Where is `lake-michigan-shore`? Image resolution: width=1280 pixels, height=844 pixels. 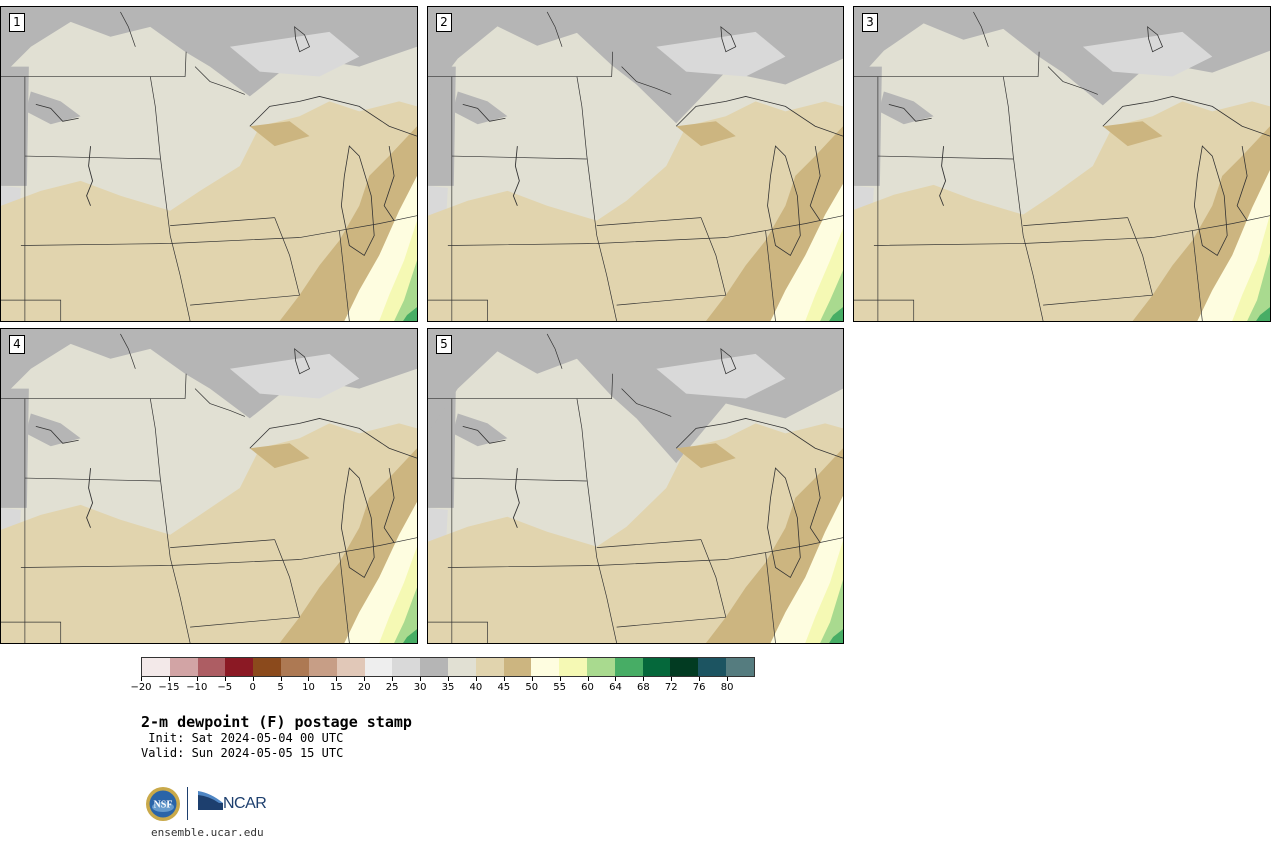
lake-michigan-shore is located at coordinates (784, 200).